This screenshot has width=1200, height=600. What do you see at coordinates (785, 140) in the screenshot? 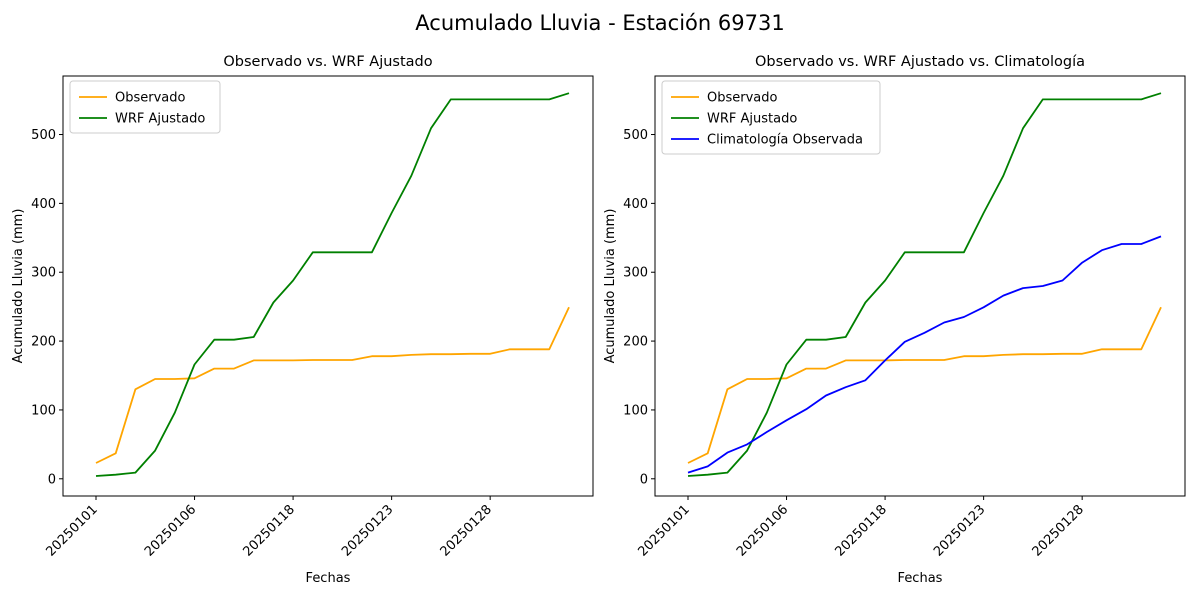
I see `legend-label: Climatología Observada` at bounding box center [785, 140].